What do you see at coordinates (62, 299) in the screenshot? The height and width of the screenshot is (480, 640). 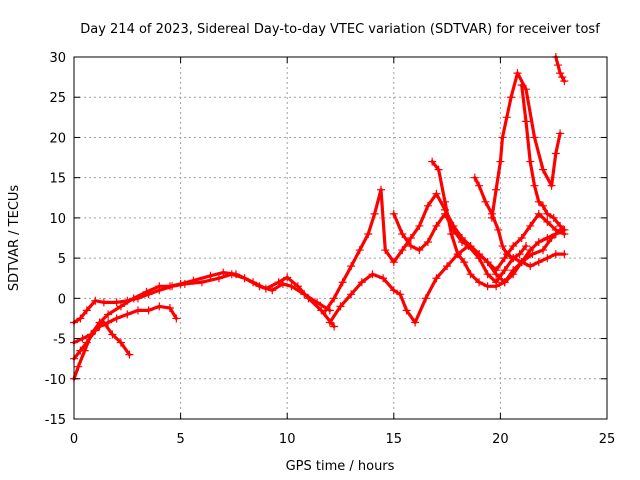 I see `y-tick-label: 0` at bounding box center [62, 299].